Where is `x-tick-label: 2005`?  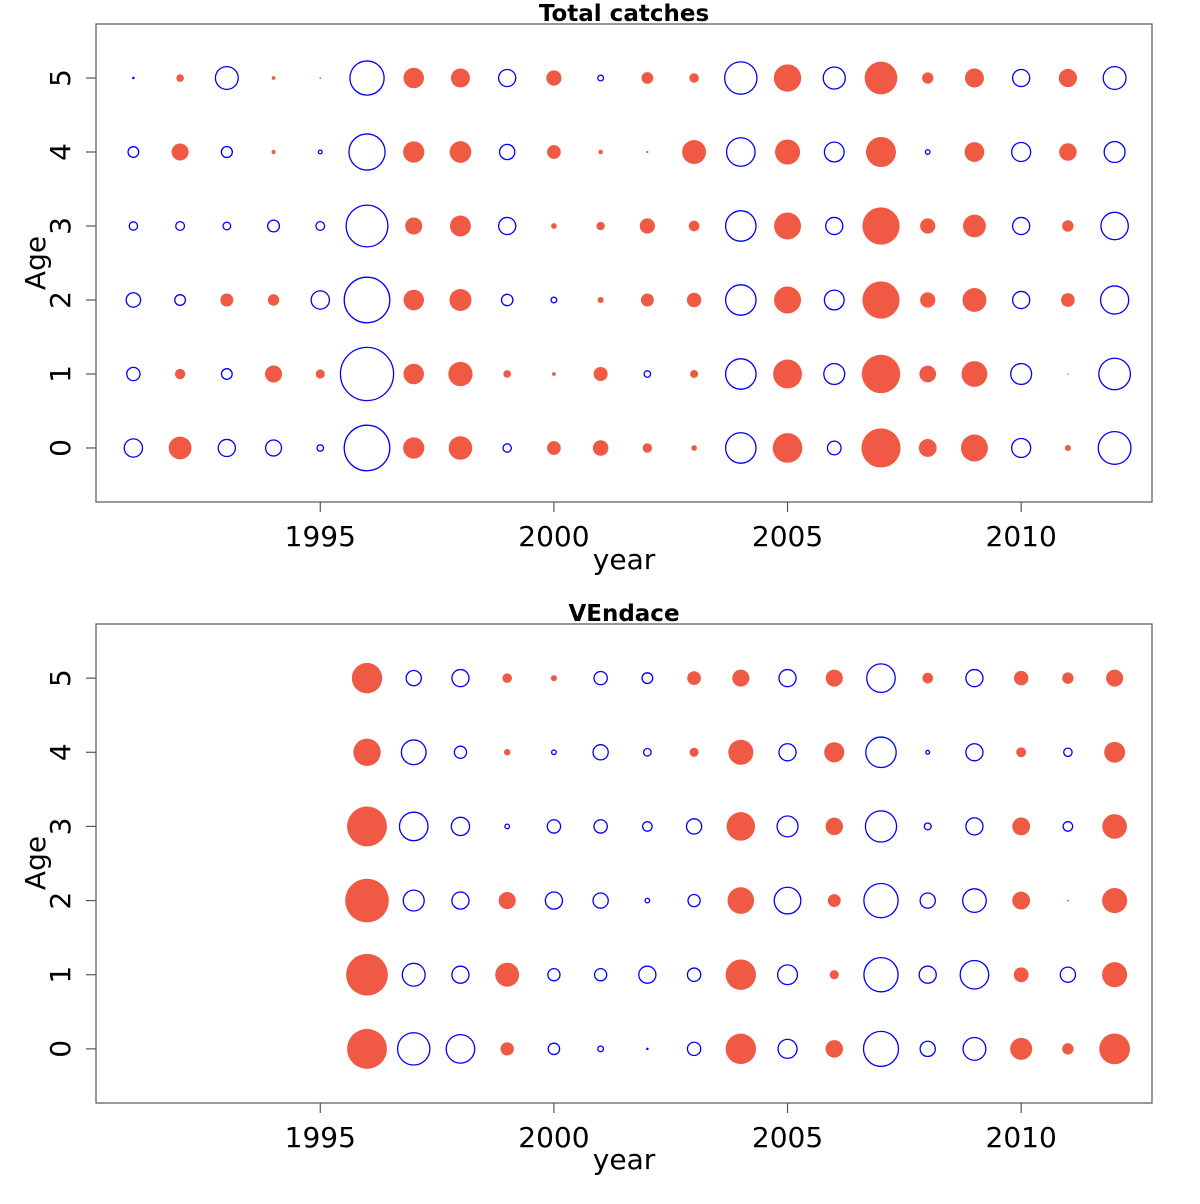
x-tick-label: 2005 is located at coordinates (787, 1137).